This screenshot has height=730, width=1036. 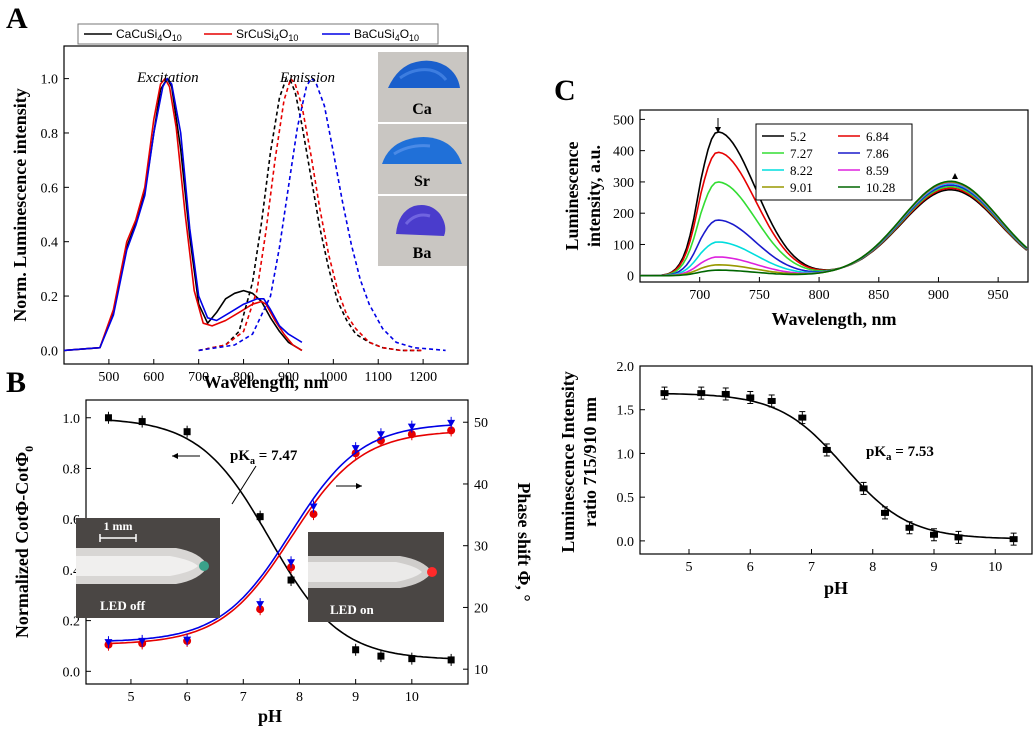 What do you see at coordinates (50, 243) in the screenshot?
I see `panel-a-ytick-label-2: 0.4` at bounding box center [50, 243].